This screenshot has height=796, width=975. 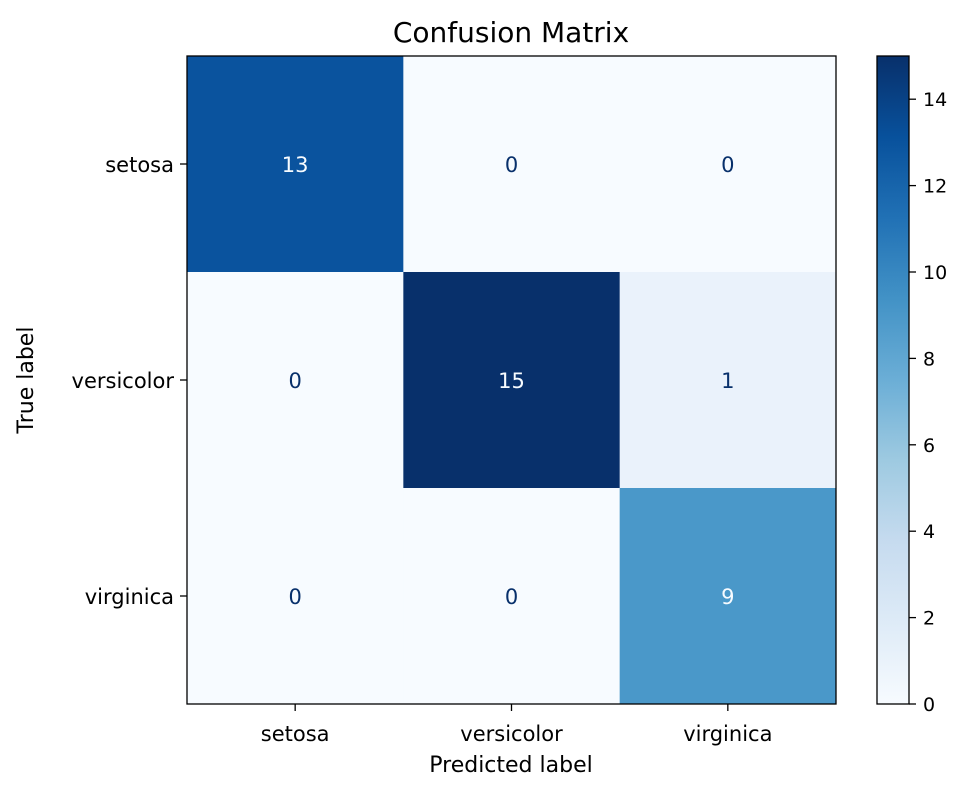 I want to click on x-tick-label: setosa, so click(x=295, y=734).